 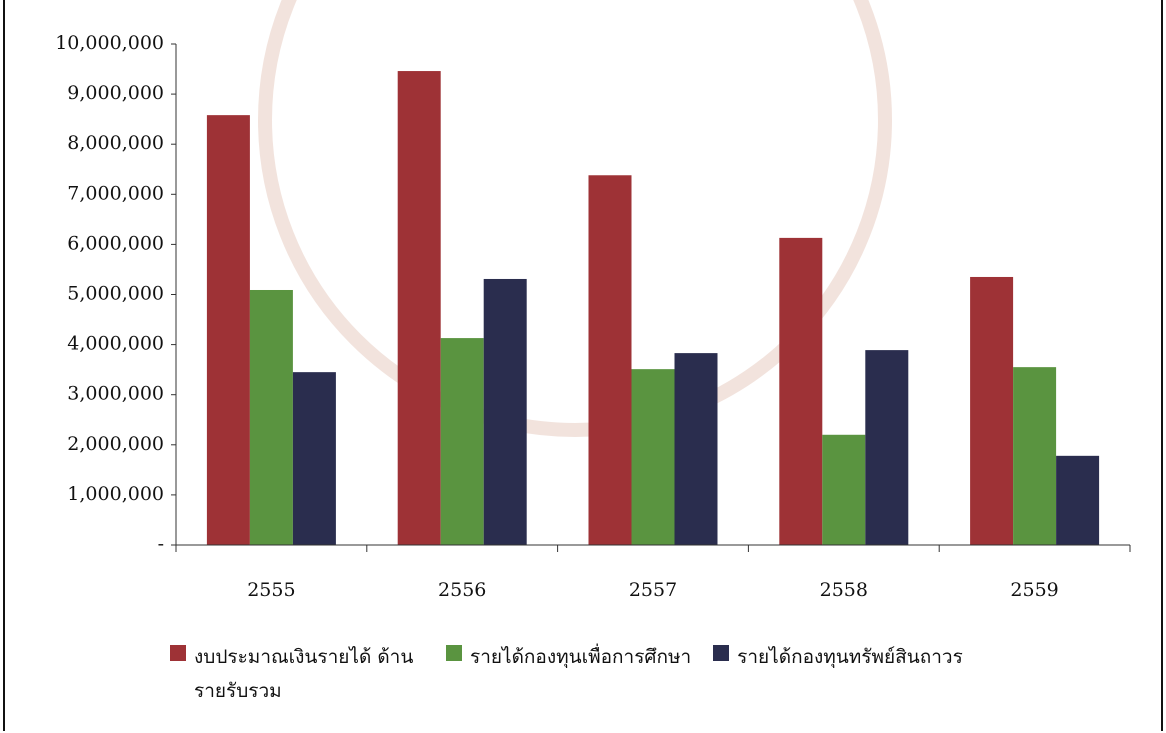 I want to click on x-tick-label: 2557, so click(x=653, y=590).